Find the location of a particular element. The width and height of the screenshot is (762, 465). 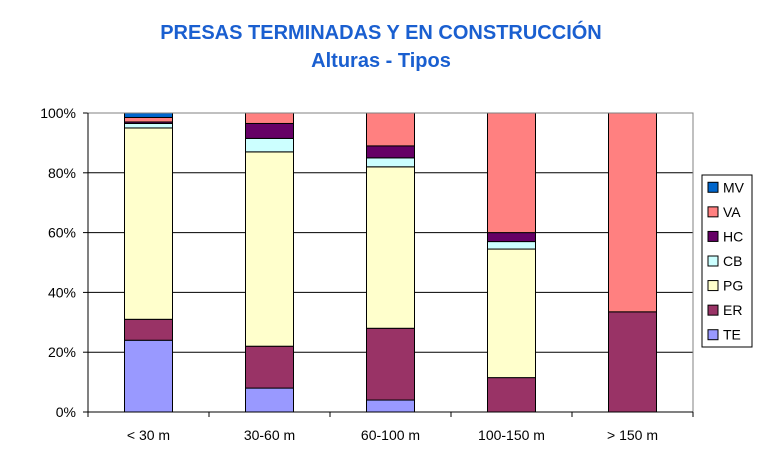

legend-swatch-va is located at coordinates (713, 212).